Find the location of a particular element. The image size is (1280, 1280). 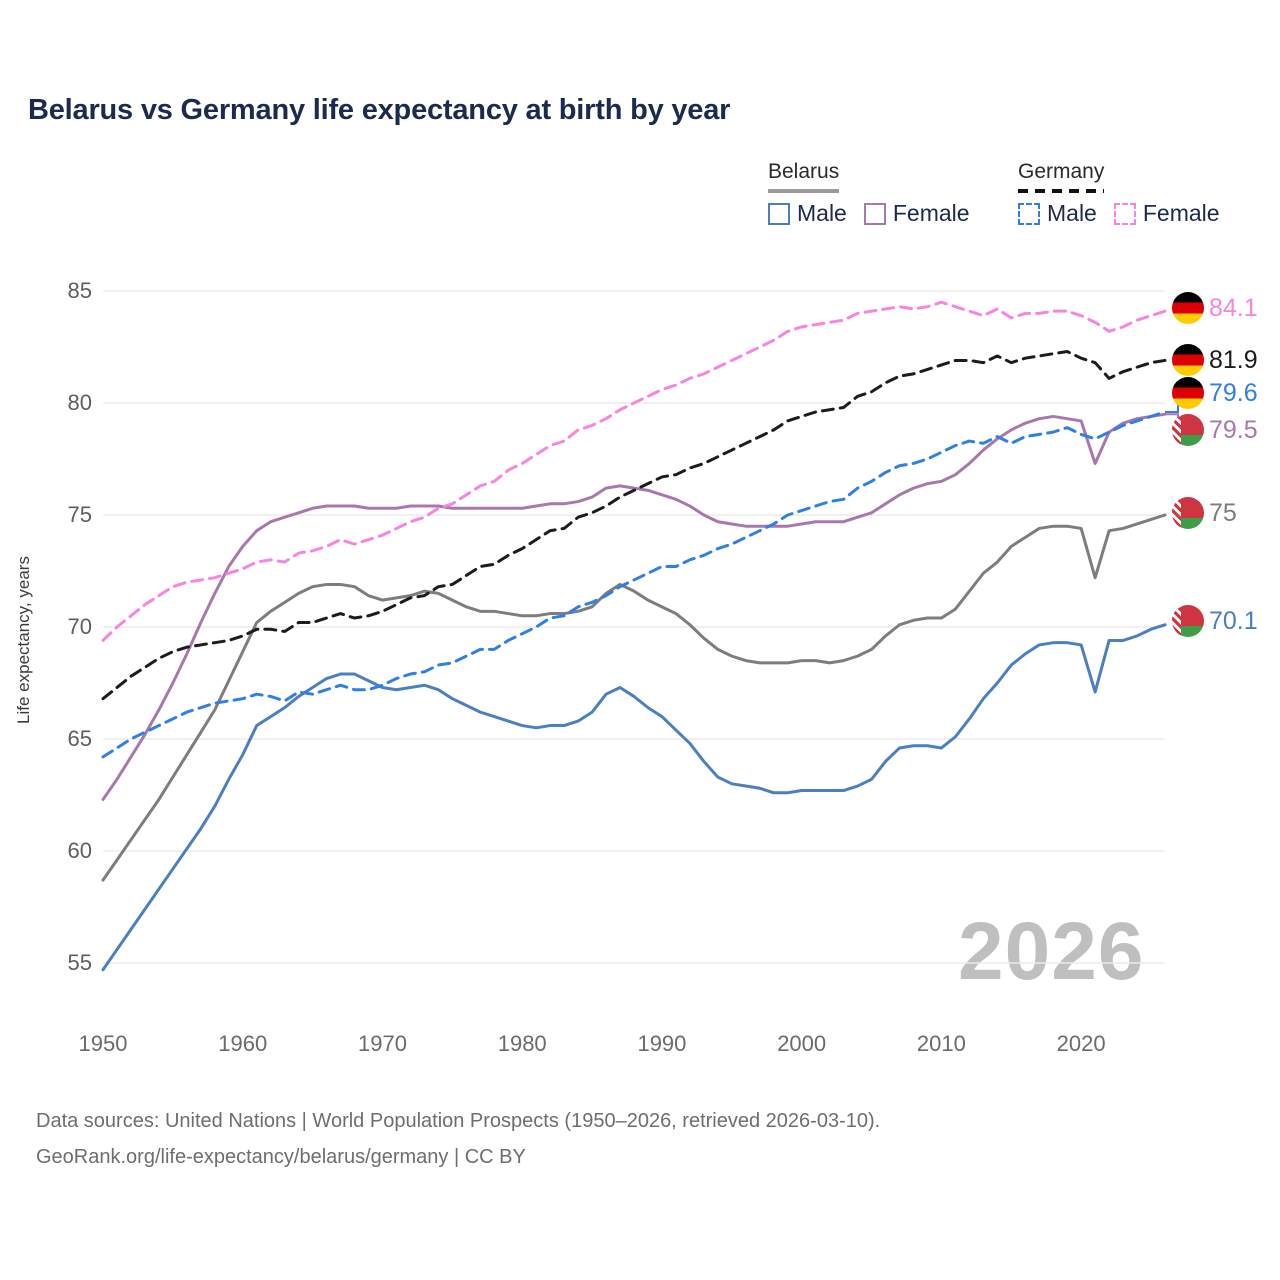

y-axis-tick-label: 85 is located at coordinates (79, 290).